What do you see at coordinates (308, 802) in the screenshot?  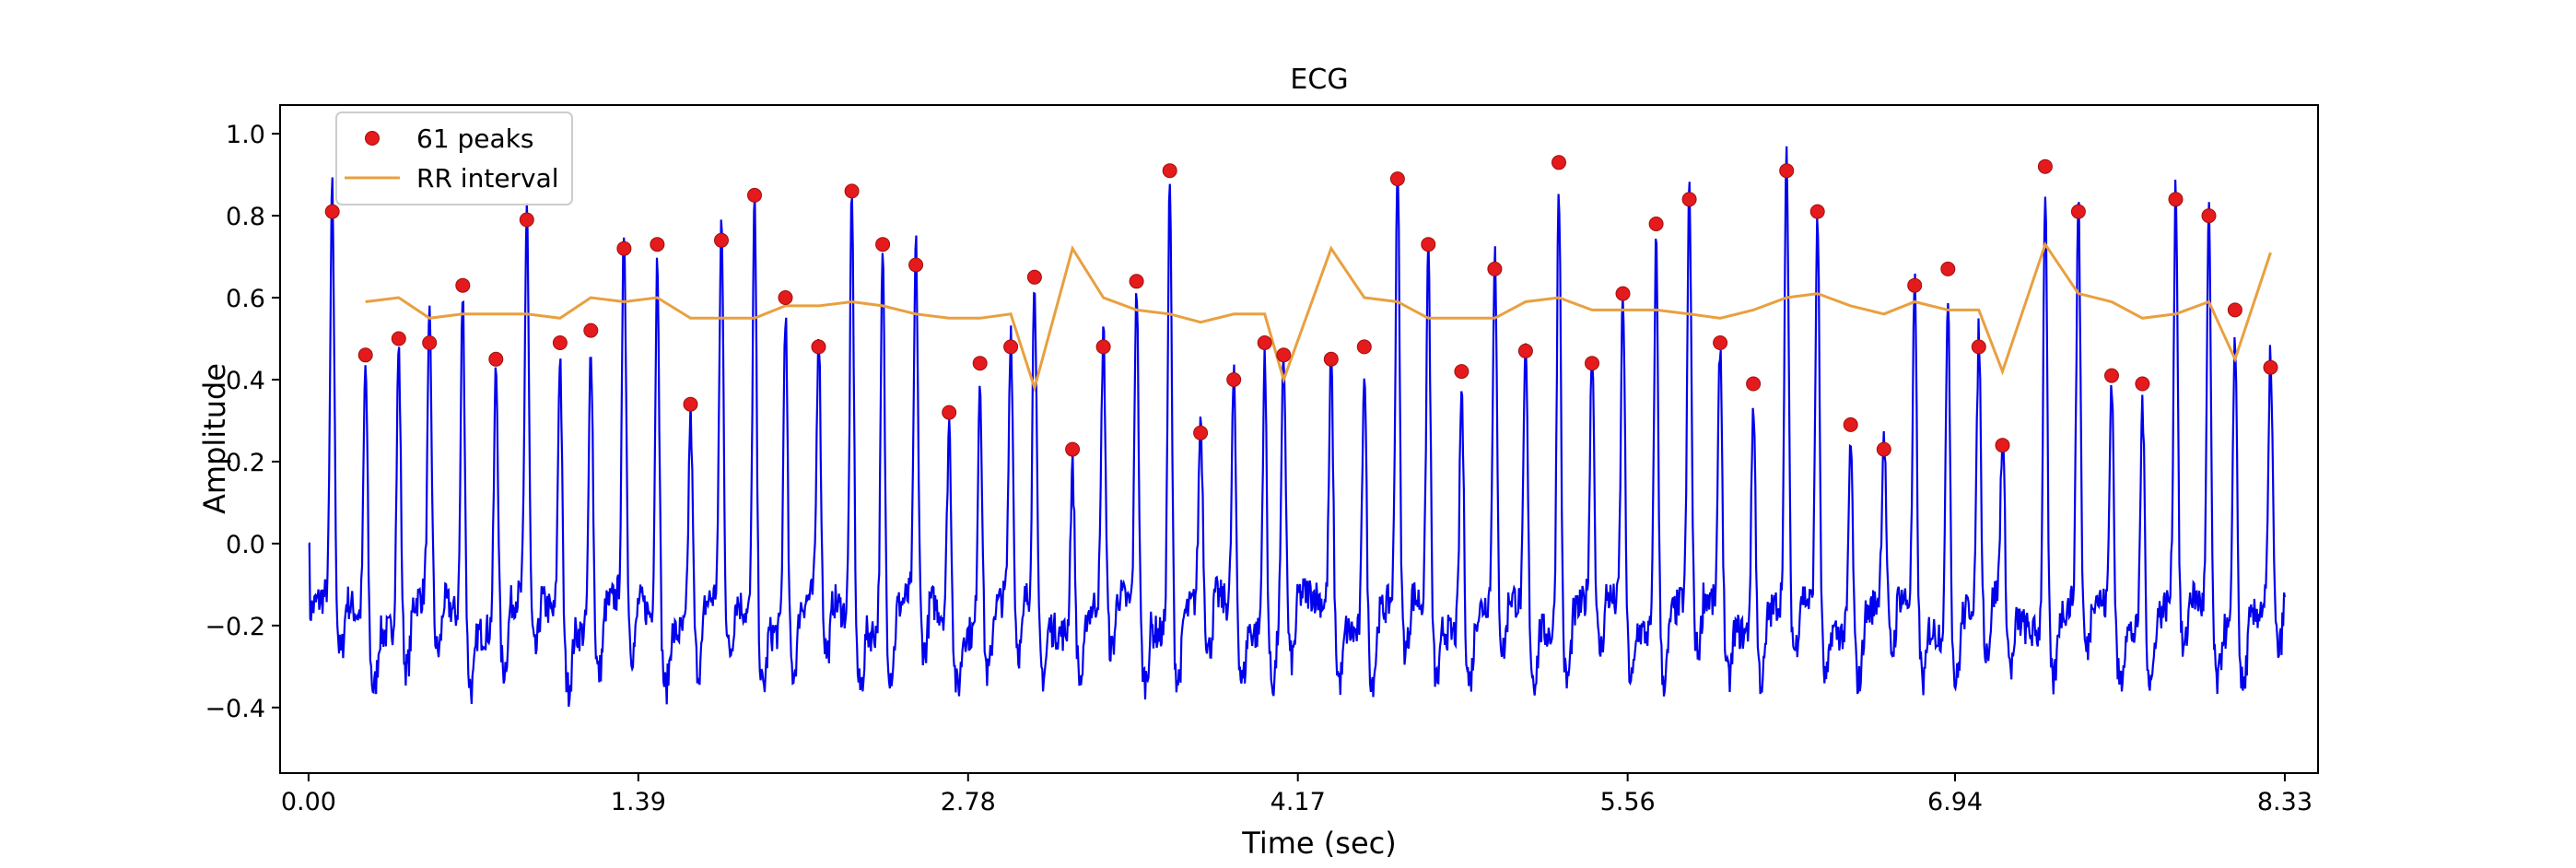 I see `x-tick-label: 0.00` at bounding box center [308, 802].